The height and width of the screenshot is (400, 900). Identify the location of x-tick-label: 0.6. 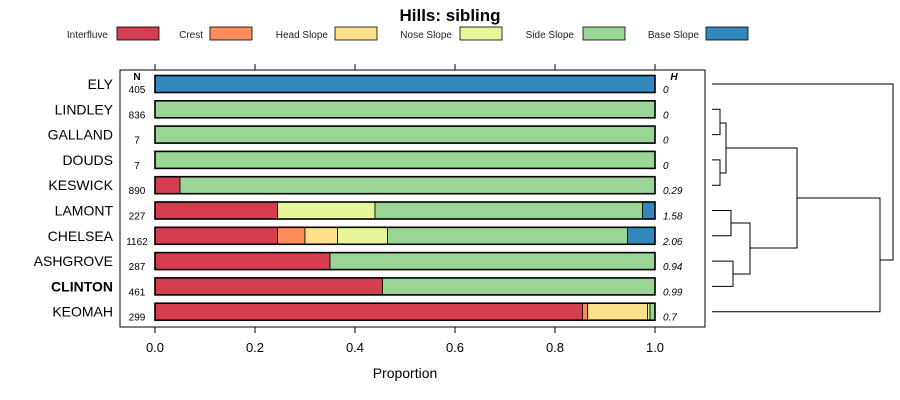
(455, 347).